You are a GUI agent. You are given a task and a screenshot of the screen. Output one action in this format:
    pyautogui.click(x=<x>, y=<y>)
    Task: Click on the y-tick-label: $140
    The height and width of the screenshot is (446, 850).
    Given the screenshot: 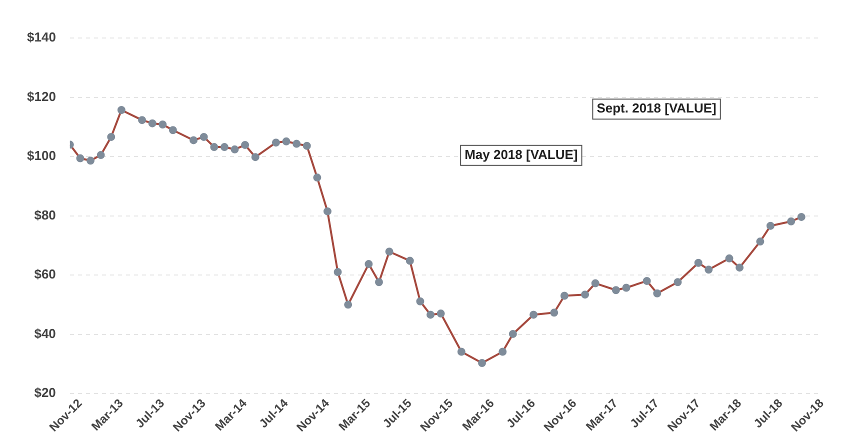 What is the action you would take?
    pyautogui.click(x=41, y=37)
    